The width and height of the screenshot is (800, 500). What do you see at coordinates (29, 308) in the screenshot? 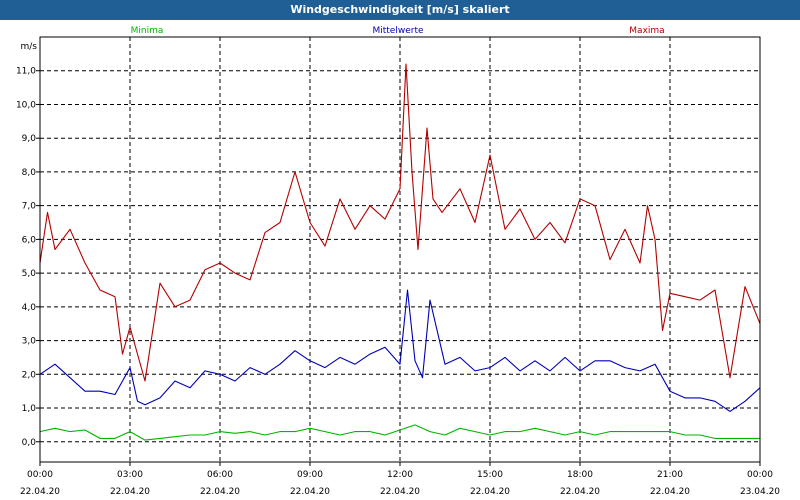
I see `y-tick-label: 4,0` at bounding box center [29, 308].